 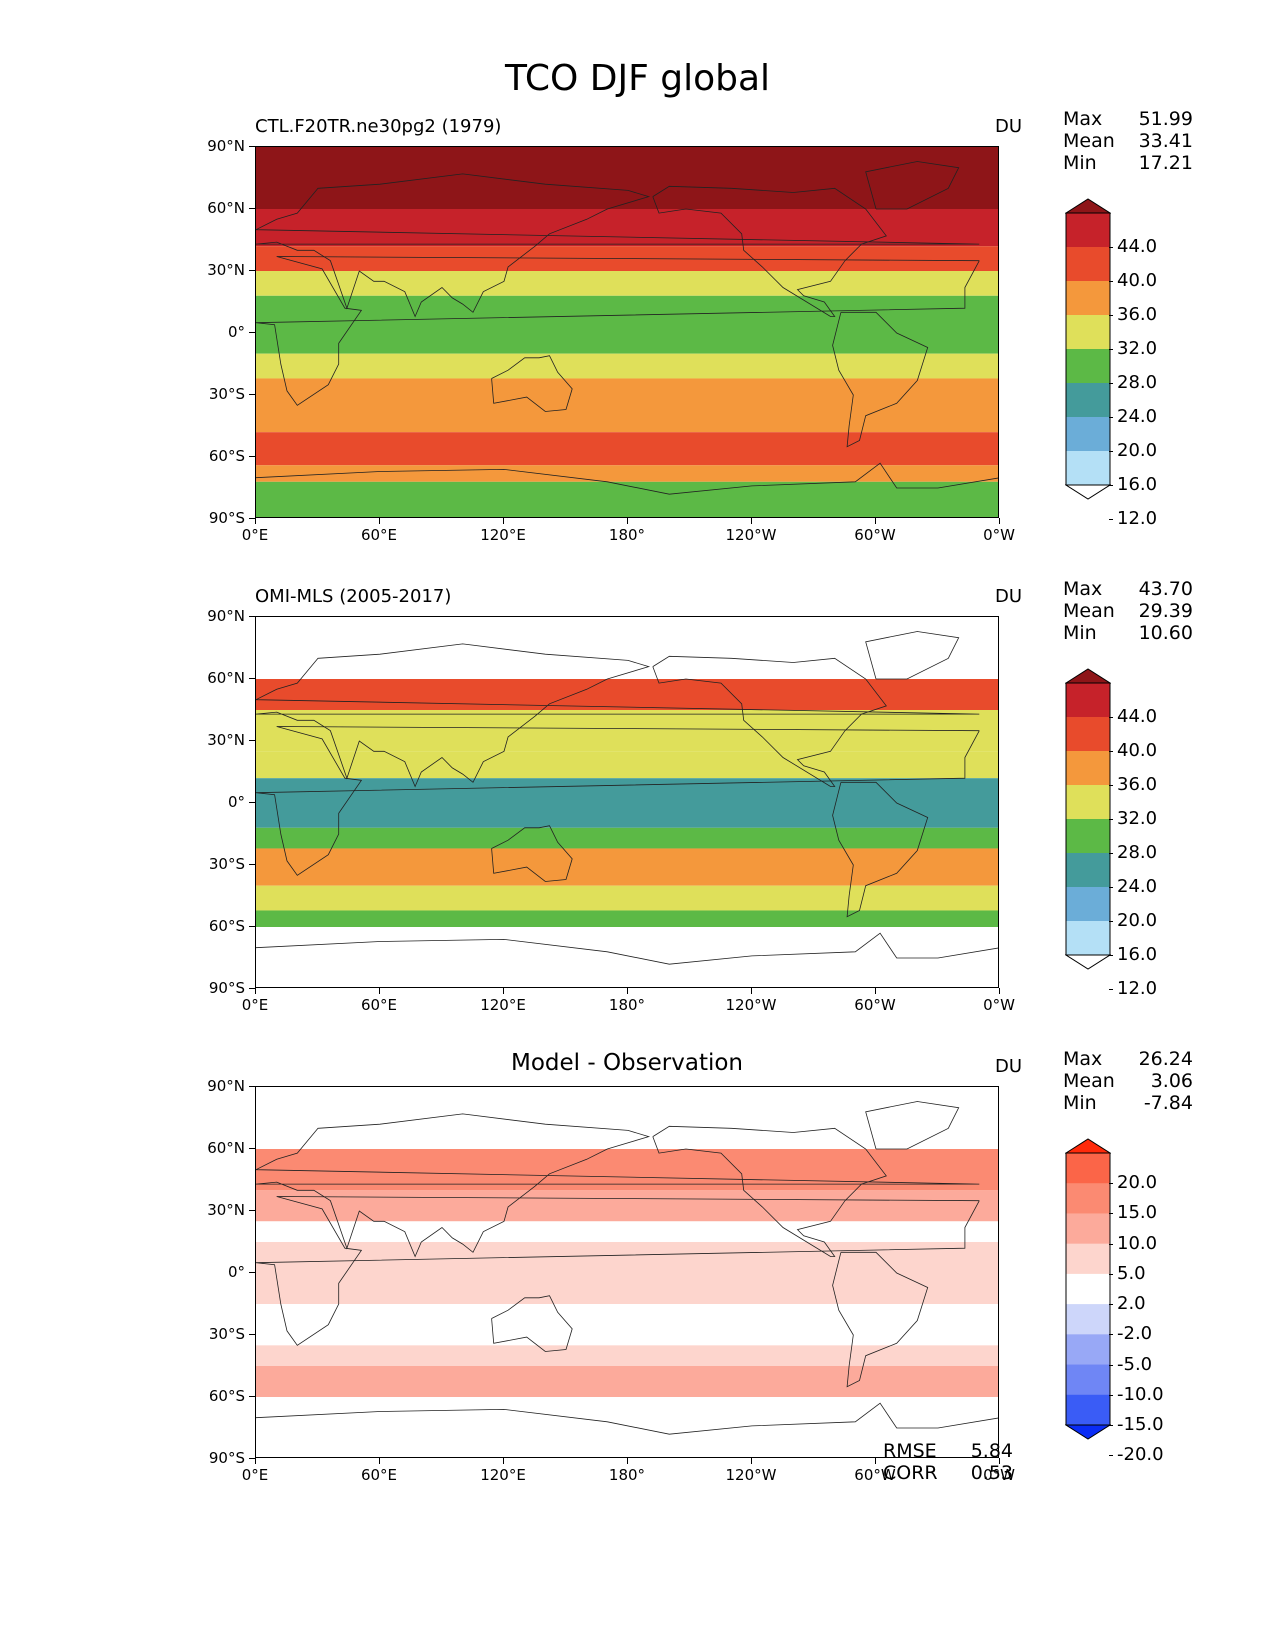 I want to click on y-tick-label: 30°S, so click(x=226, y=1334).